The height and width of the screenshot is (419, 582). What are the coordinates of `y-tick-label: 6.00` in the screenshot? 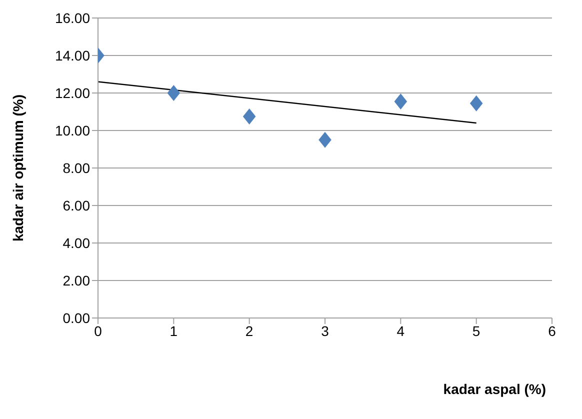 It's located at (76, 205).